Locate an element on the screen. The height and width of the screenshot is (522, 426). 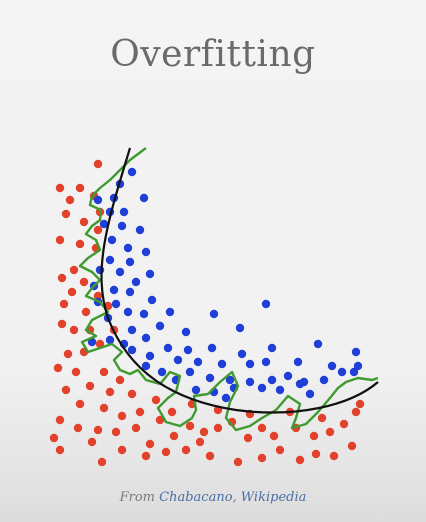
image-credit: From Chabacano, Wikipedia is located at coordinates (213, 497).